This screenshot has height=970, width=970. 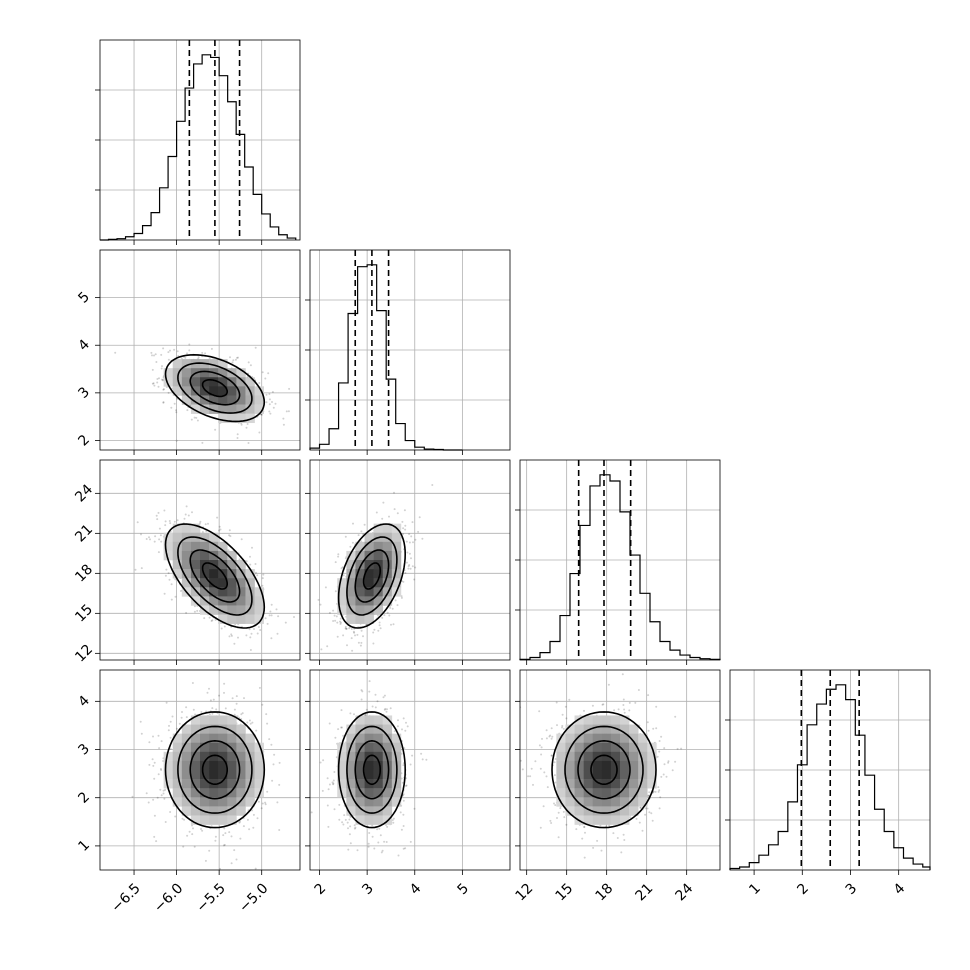 I want to click on density-cells, so click(x=369, y=573).